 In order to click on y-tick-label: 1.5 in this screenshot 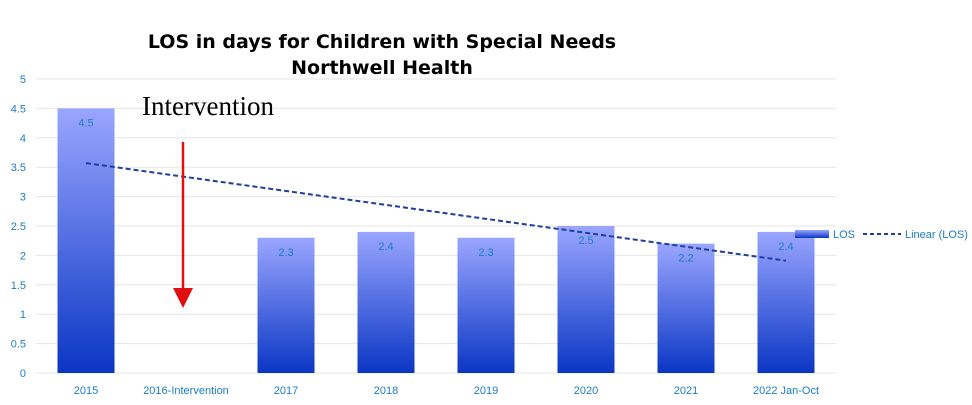, I will do `click(18, 286)`.